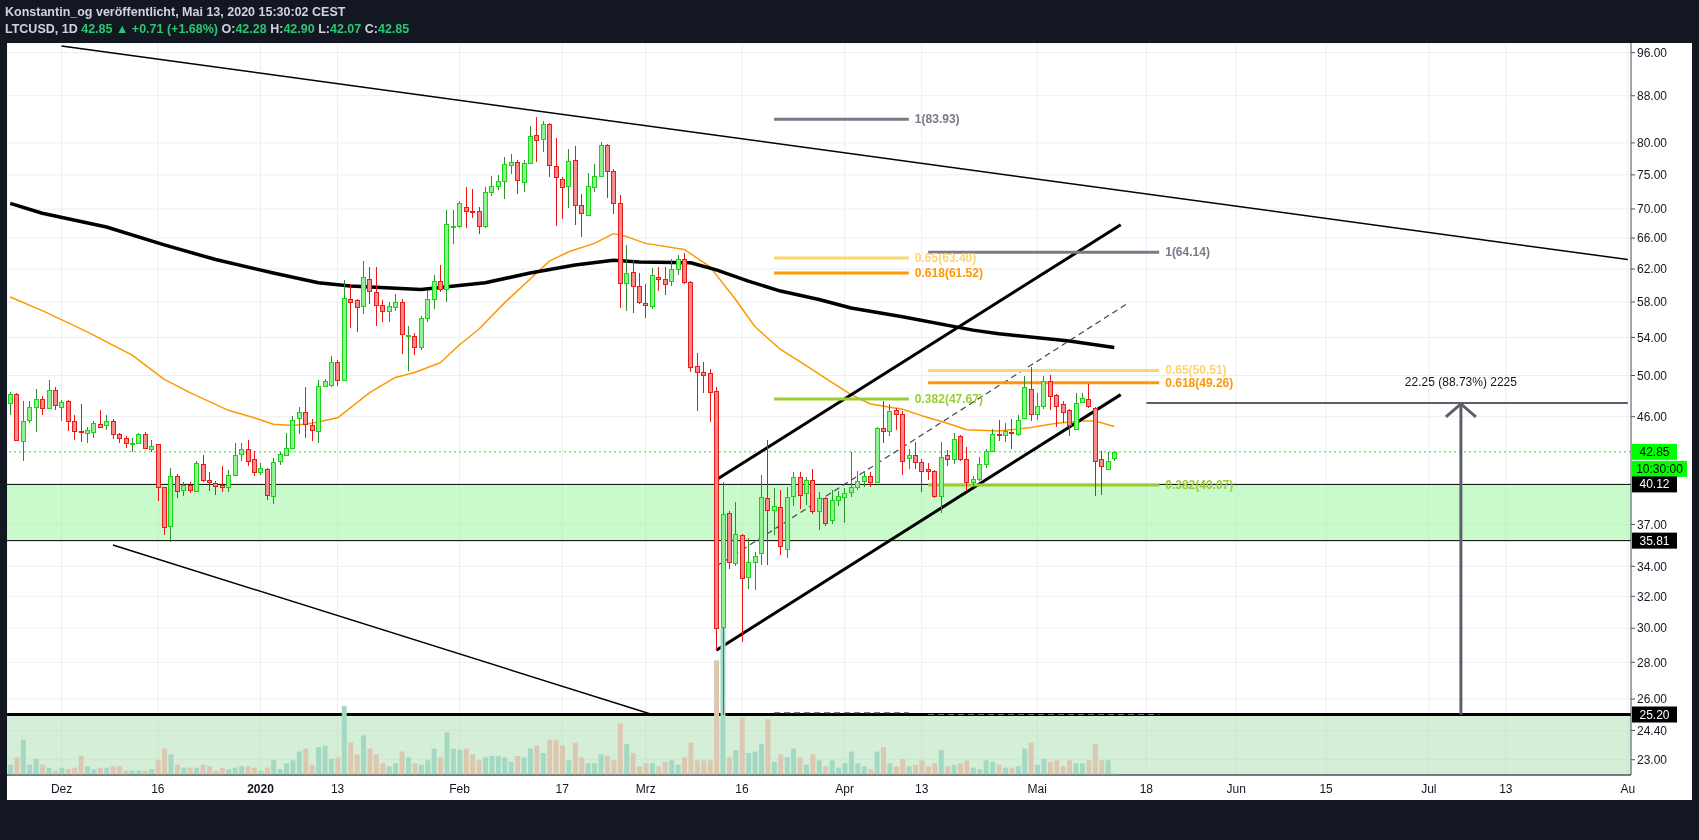  I want to click on series-label: 1(64.14), so click(1187, 252).